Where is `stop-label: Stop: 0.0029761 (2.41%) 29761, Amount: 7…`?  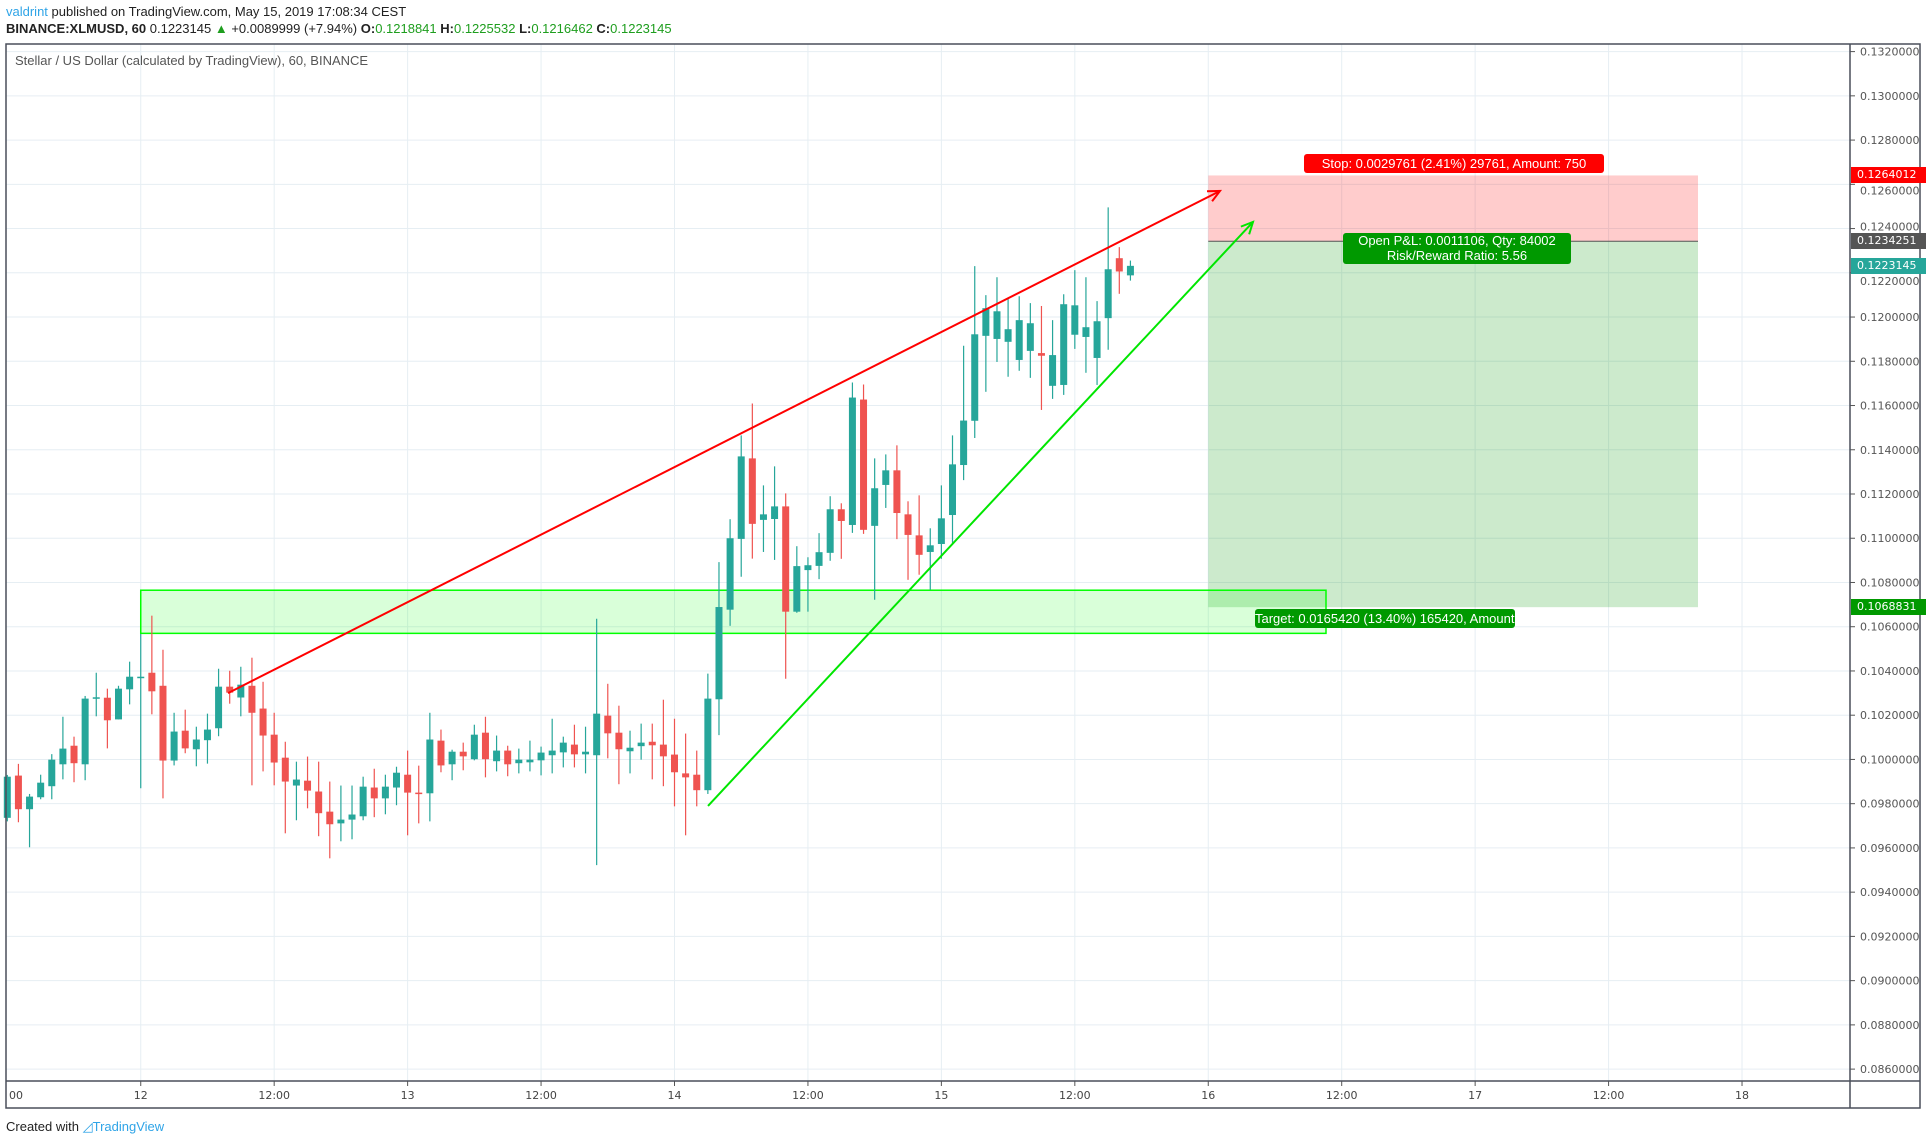 stop-label: Stop: 0.0029761 (2.41%) 29761, Amount: 7… is located at coordinates (1454, 163).